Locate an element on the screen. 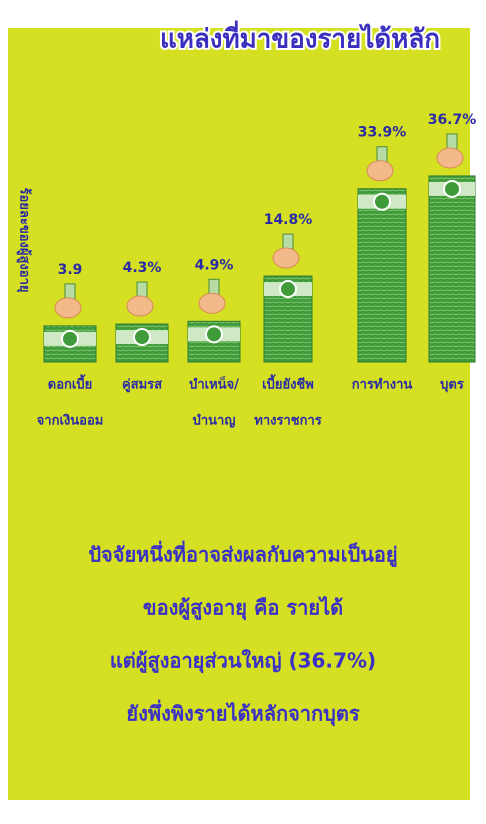  value-label: 4.9% is located at coordinates (214, 265).